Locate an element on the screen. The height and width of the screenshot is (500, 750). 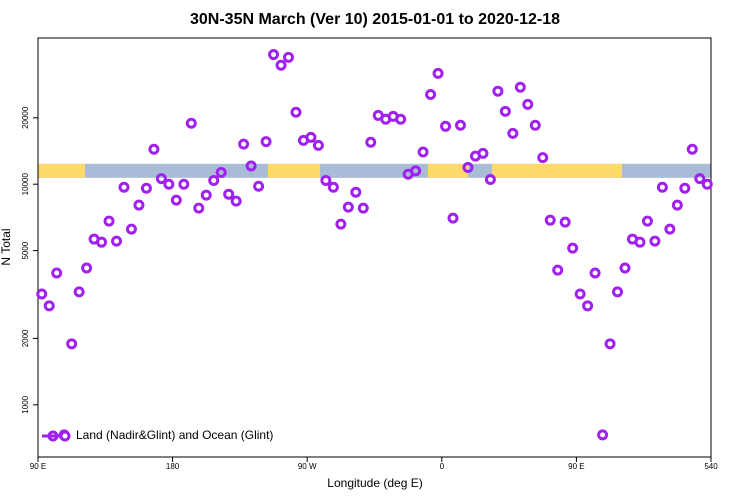
y-tick-label: 5000 is located at coordinates (25, 250).